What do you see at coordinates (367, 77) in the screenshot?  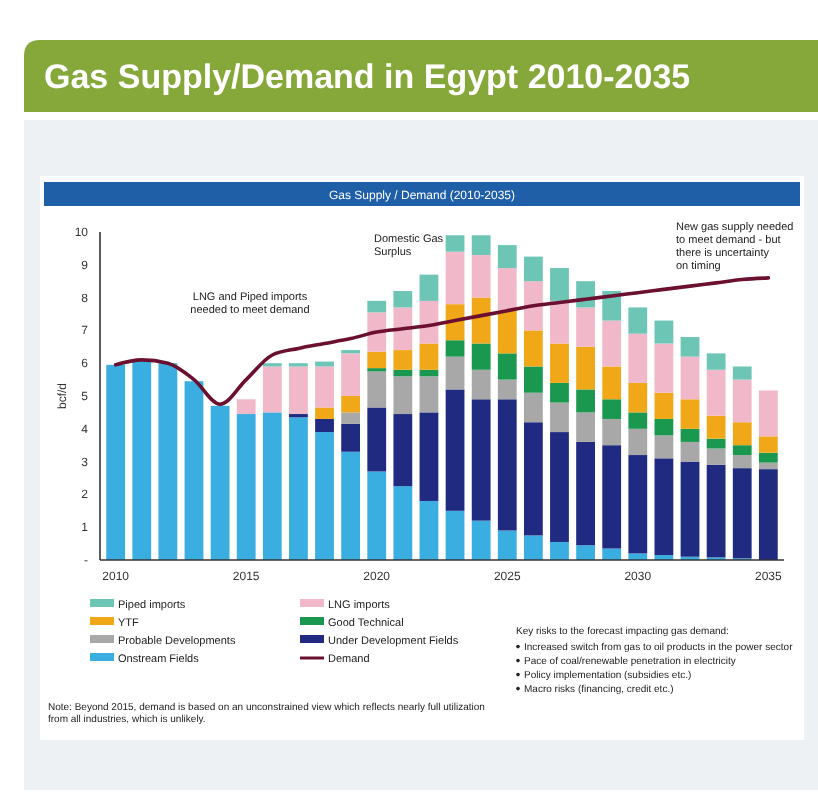 I see `chart-title: Gas Supply/Demand in Egypt 2010-2035` at bounding box center [367, 77].